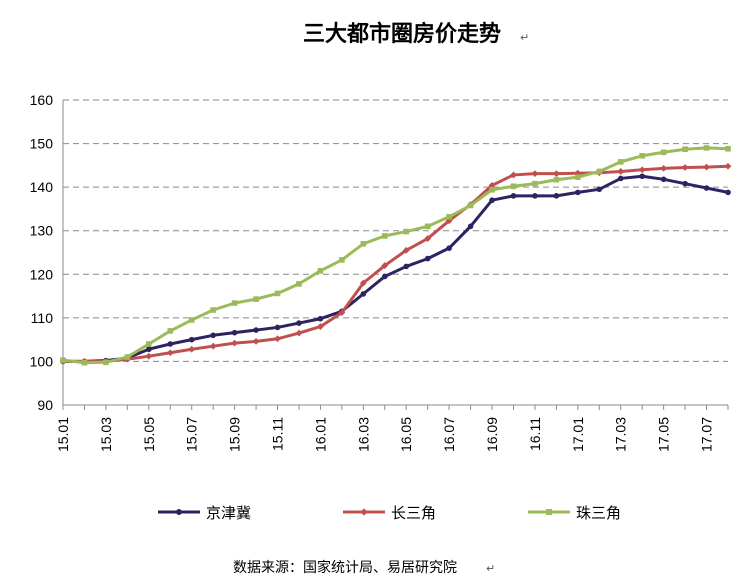 The image size is (743, 585). Describe the element at coordinates (320, 434) in the screenshot. I see `x-tick-label: 16.01` at that location.